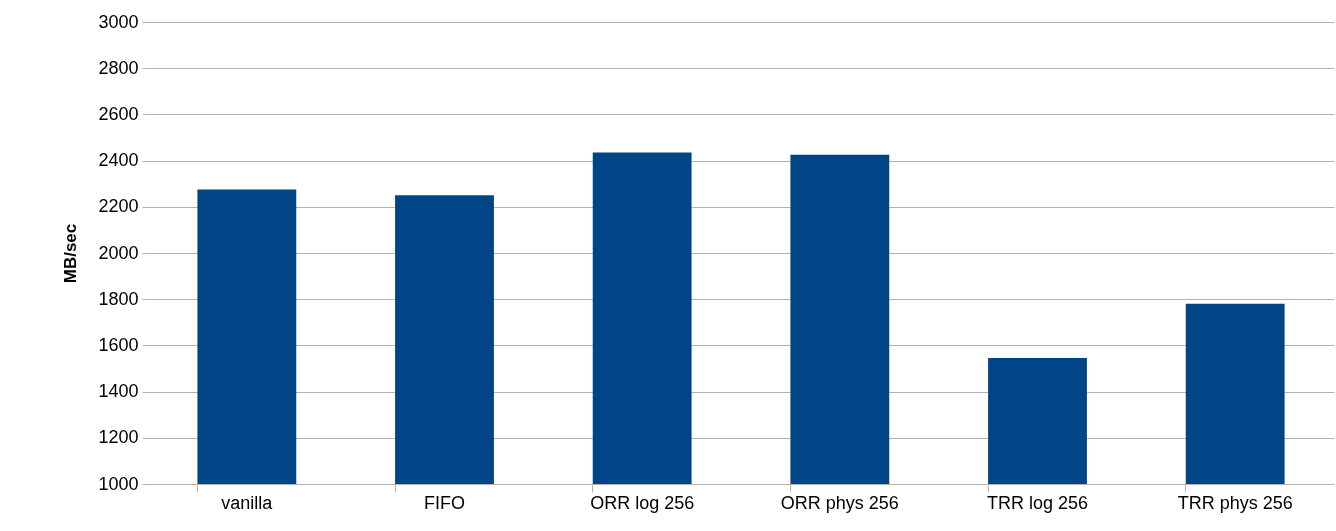  I want to click on x-tick-label: TRR log 256, so click(1037, 502).